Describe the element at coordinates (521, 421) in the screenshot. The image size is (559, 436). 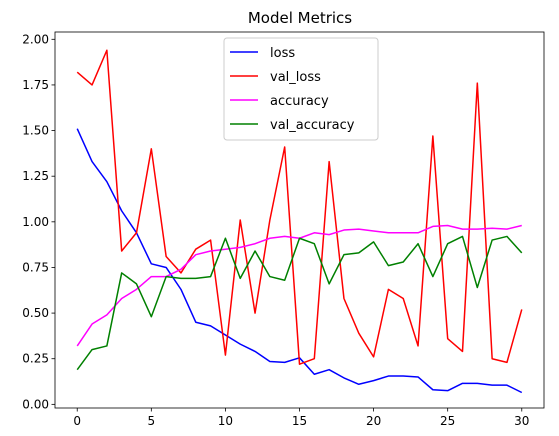
I see `x-tick-label: 30` at that location.